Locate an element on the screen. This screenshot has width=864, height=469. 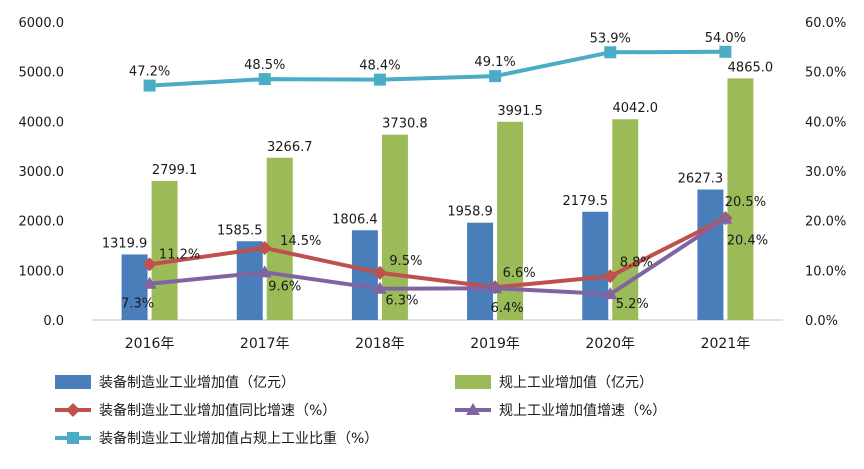
bar-data-label: 2179.5 is located at coordinates (586, 201).